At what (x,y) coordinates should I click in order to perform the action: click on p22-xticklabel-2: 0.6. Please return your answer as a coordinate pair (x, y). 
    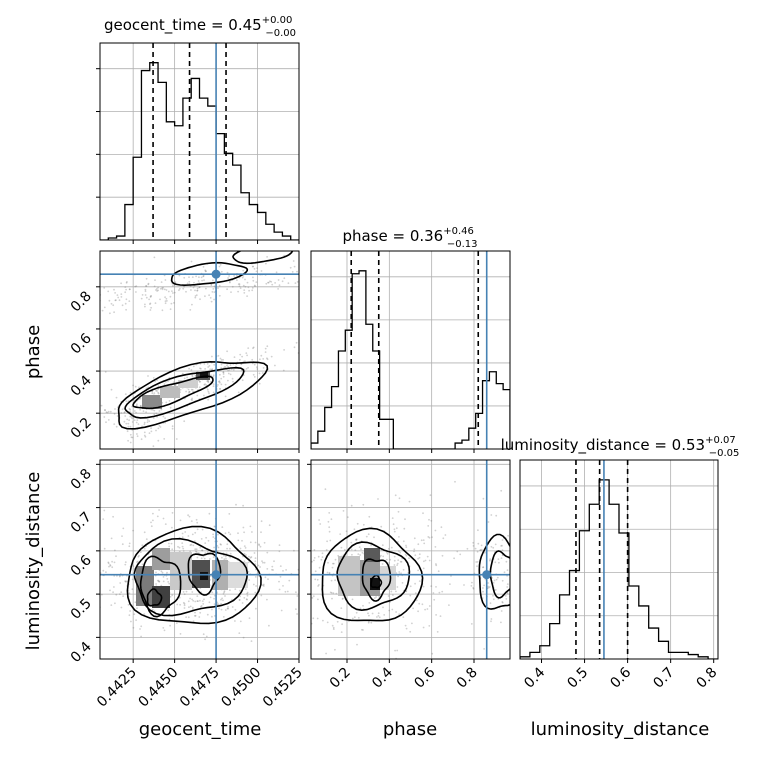
    Looking at the image, I should click on (620, 677).